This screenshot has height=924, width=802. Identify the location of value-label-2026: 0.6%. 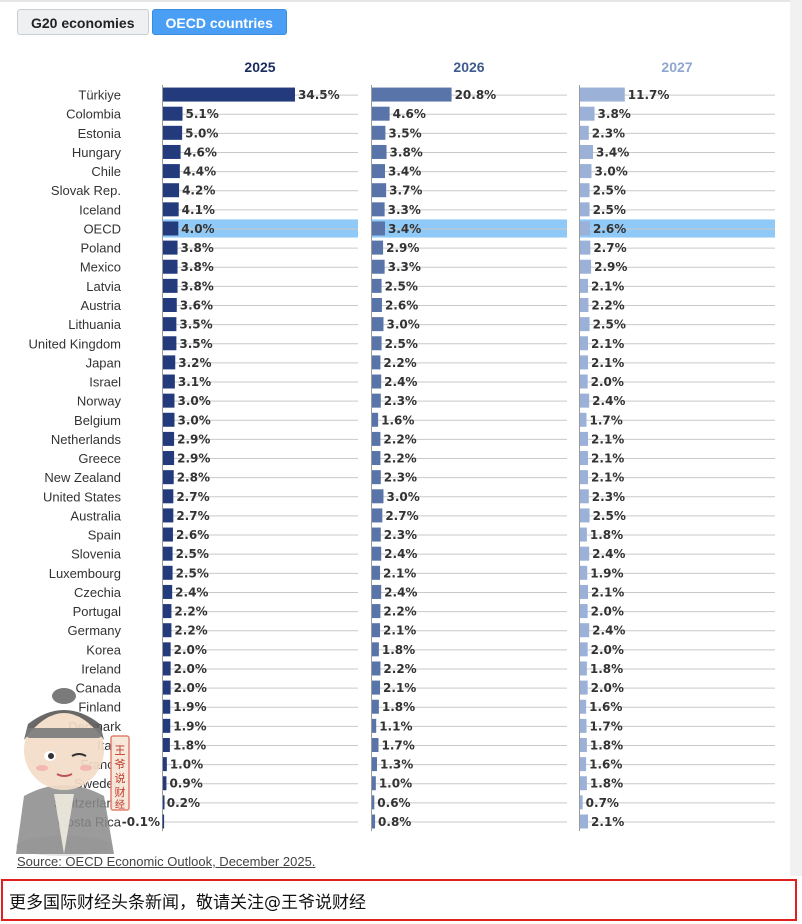
(393, 803).